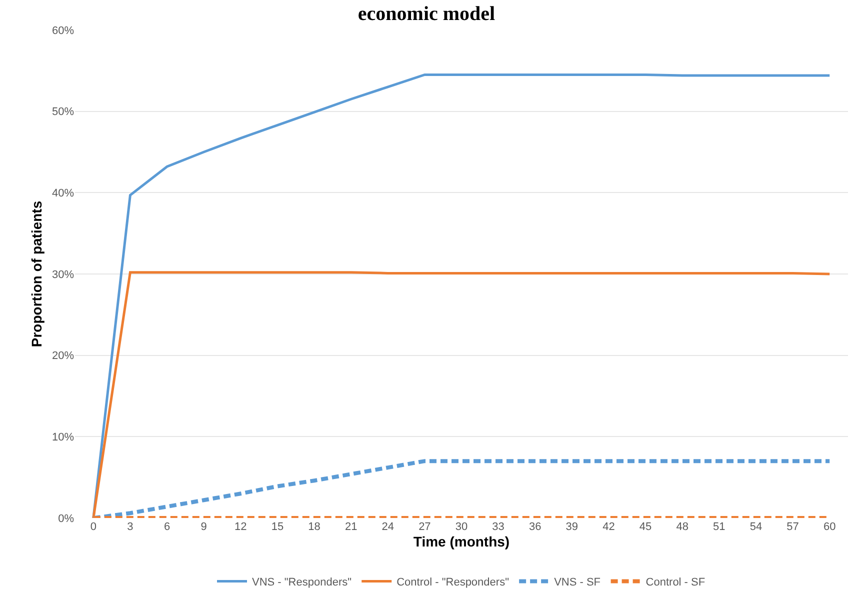 The image size is (853, 601). I want to click on x-axis-title: Time (months), so click(461, 541).